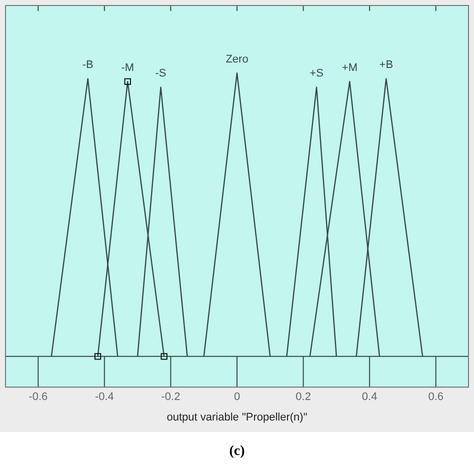  I want to click on x-tick-label: 0, so click(237, 397).